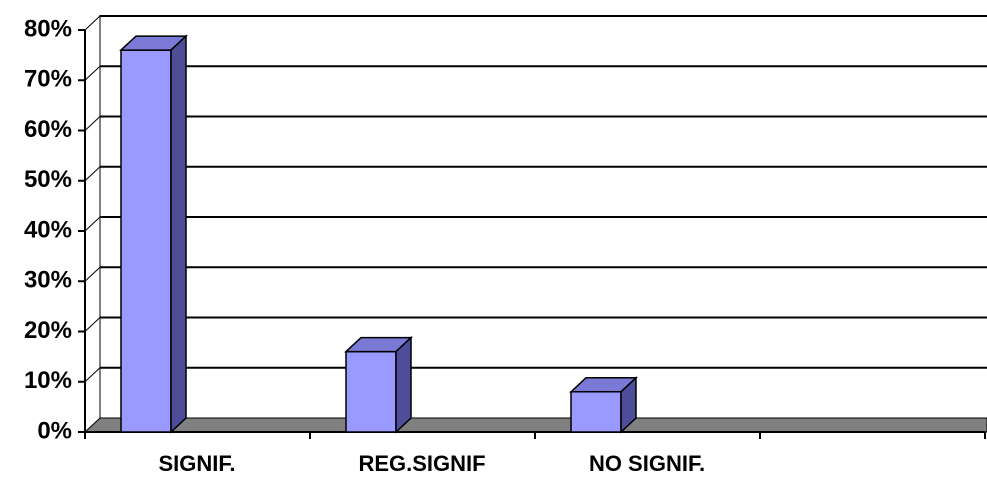  I want to click on y-tick-label: 80%, so click(48, 28).